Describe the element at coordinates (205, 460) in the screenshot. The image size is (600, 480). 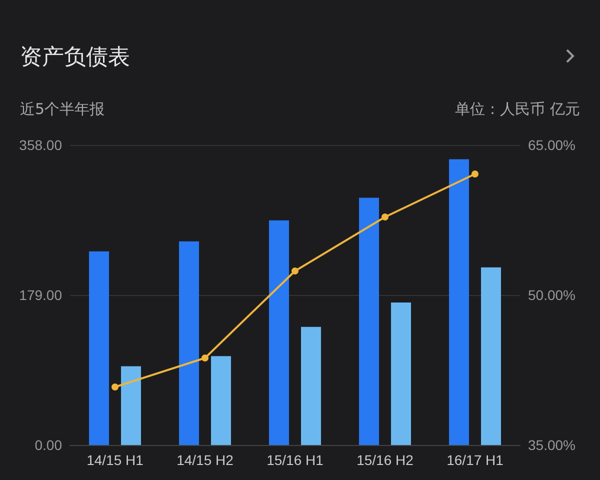
I see `x-tick-label: 14/15 H2` at that location.